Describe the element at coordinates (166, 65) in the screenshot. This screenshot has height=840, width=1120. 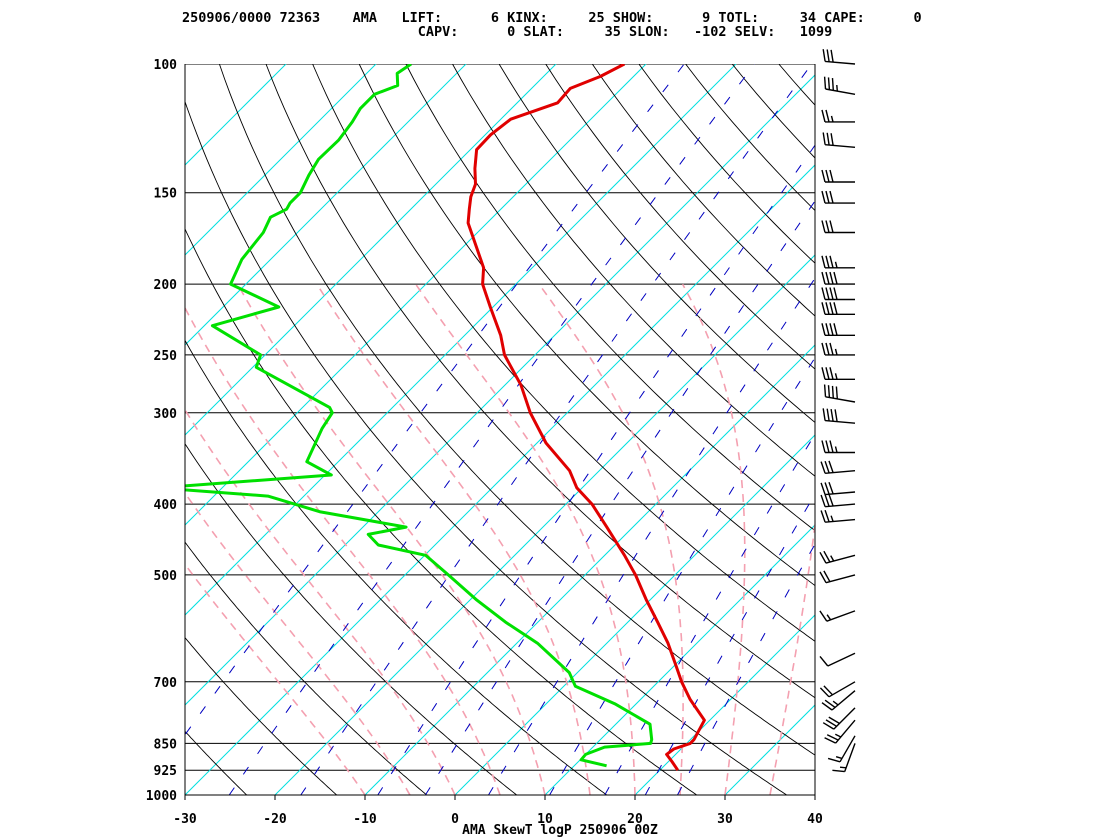
I see `pressure-tick-label: 100` at that location.